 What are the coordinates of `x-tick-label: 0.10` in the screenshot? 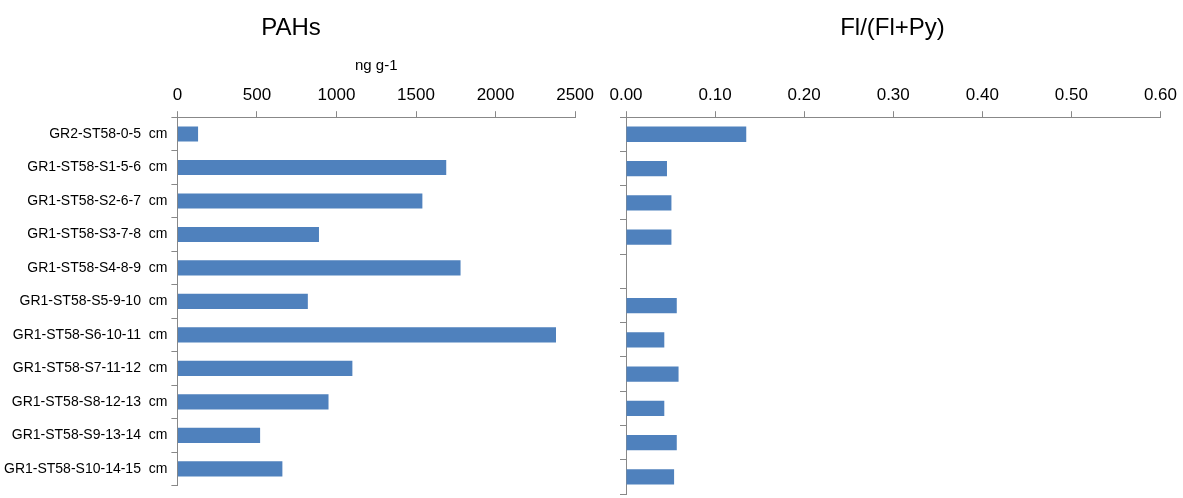 It's located at (715, 94).